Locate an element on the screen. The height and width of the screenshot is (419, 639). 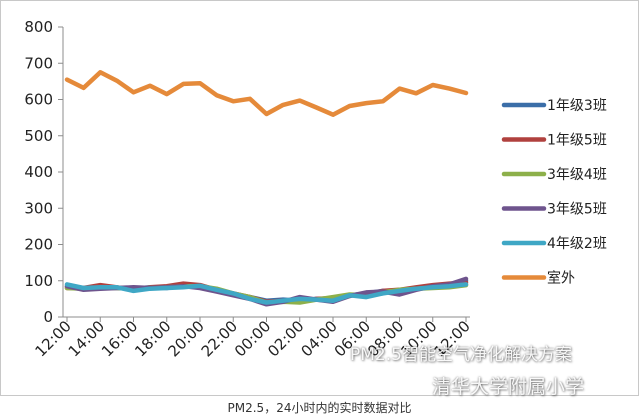
y-tick-label: 300 is located at coordinates (38, 208).